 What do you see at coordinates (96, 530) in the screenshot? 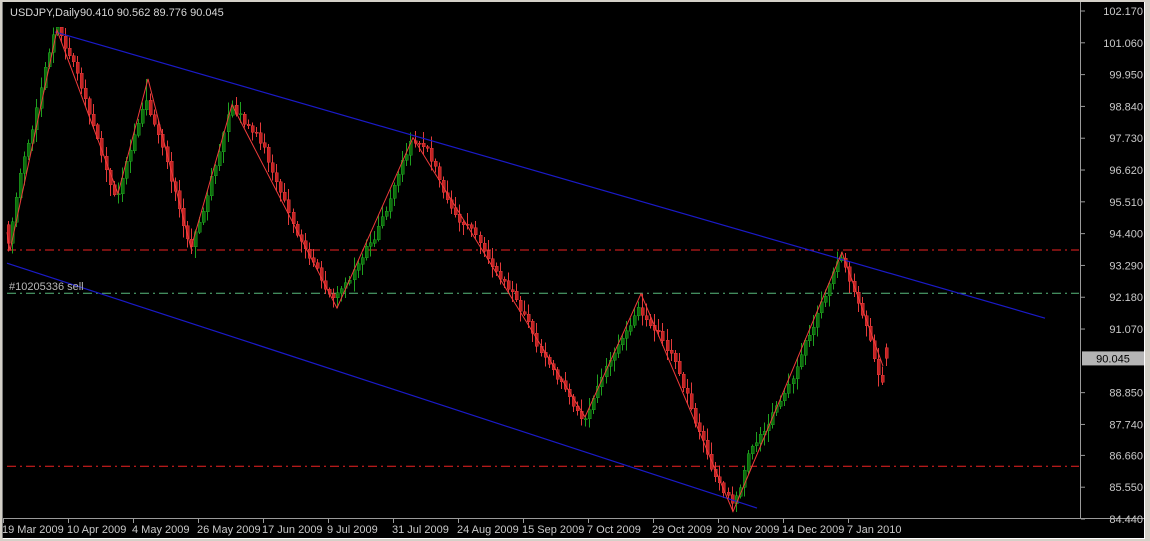
I see `date-axis-label: 10 Apr 2009` at bounding box center [96, 530].